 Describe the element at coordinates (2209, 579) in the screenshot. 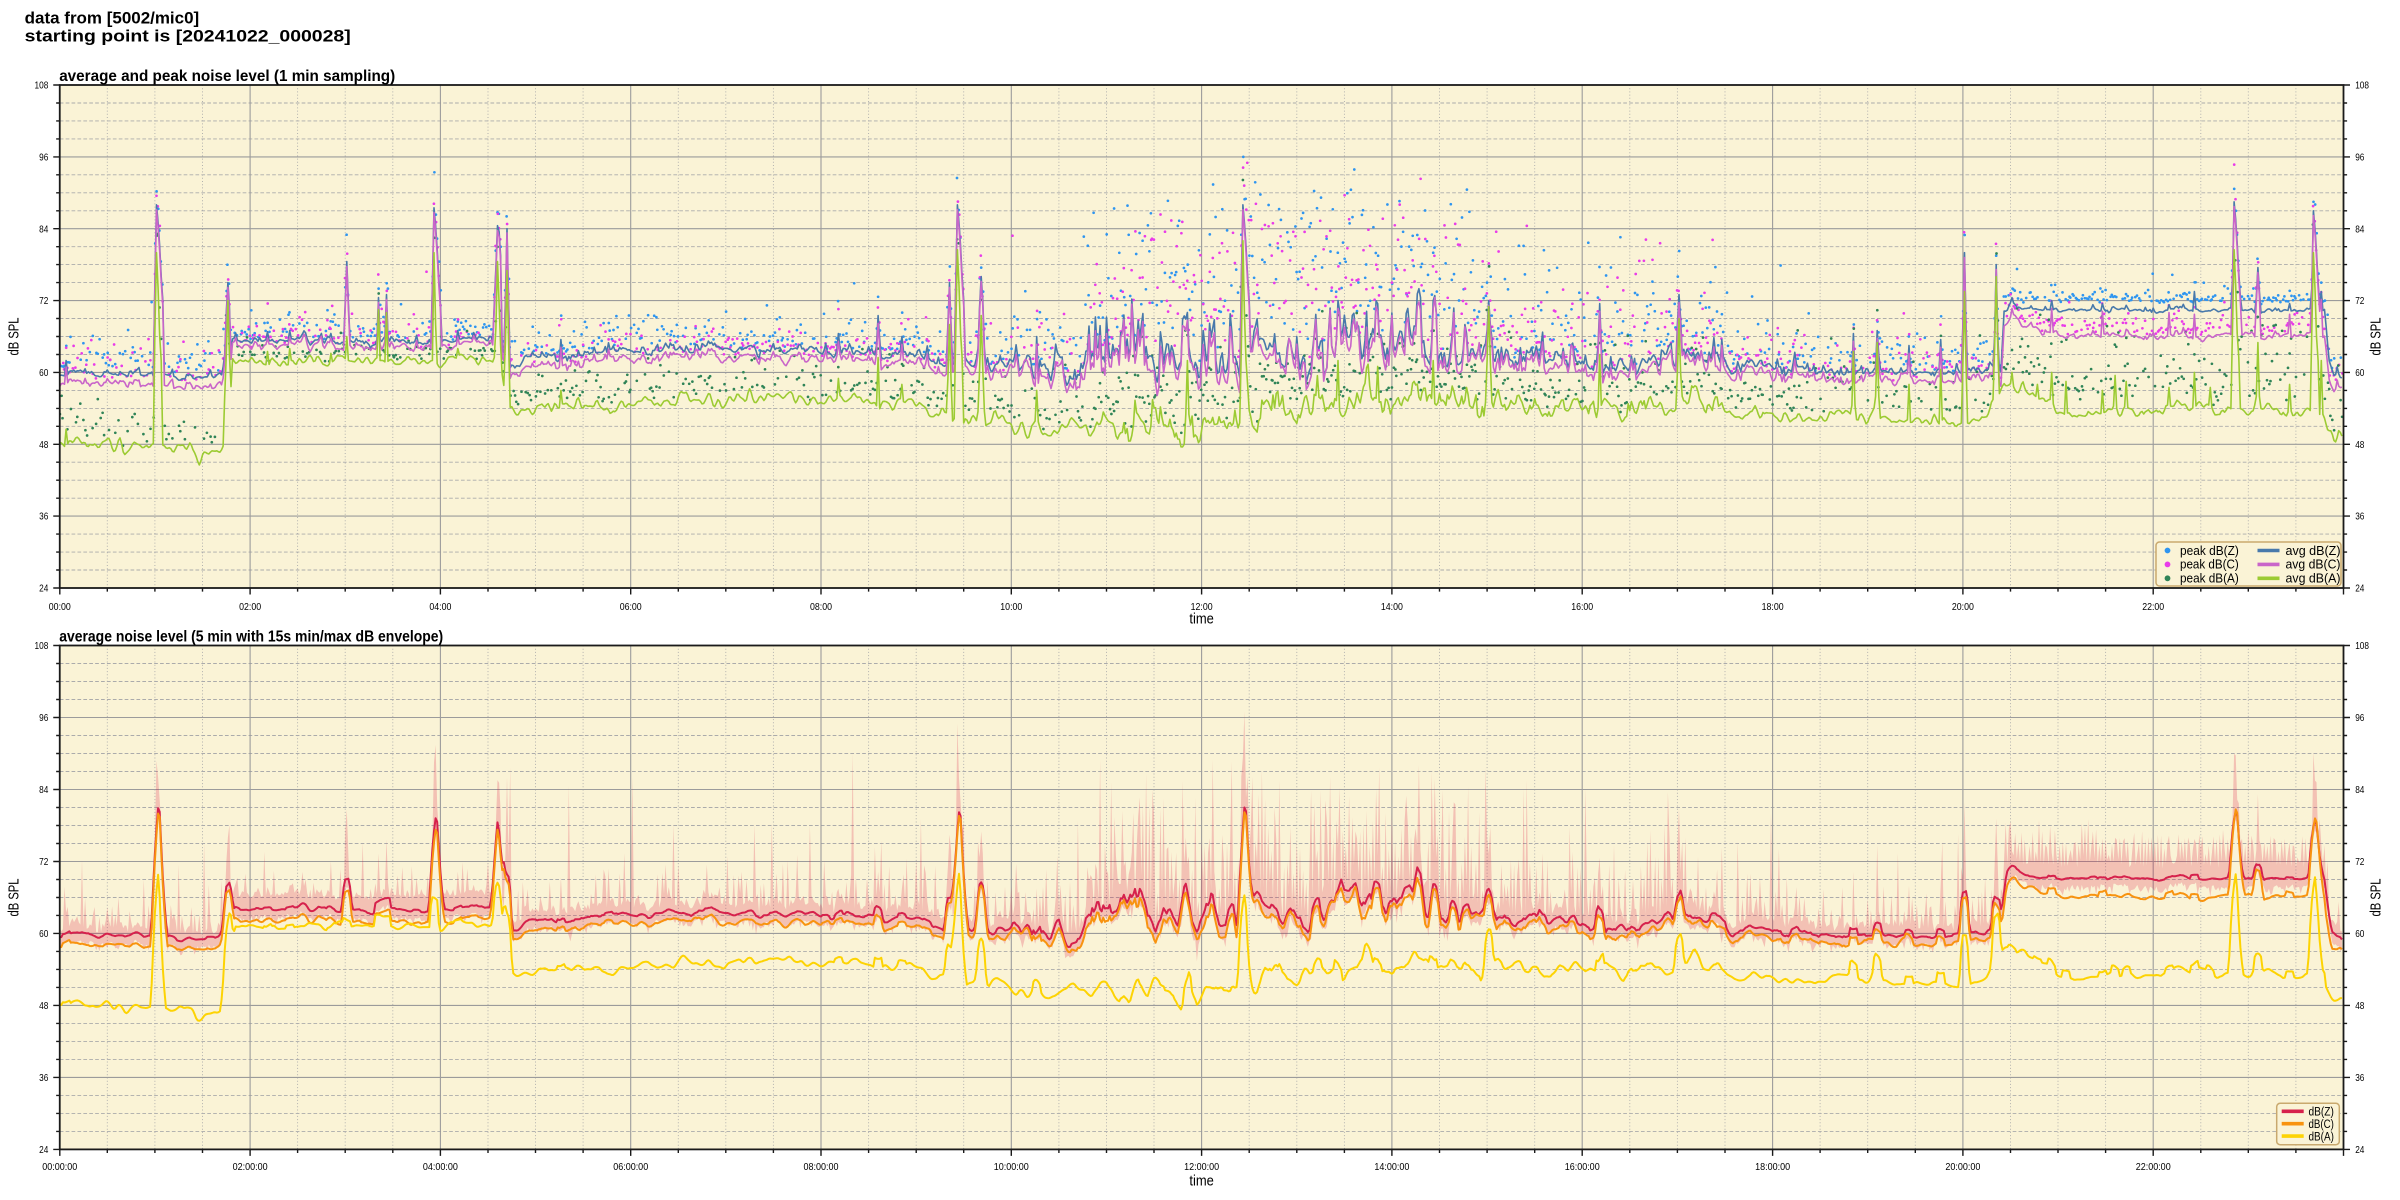

I see `svg-text: peak dB(A)` at that location.